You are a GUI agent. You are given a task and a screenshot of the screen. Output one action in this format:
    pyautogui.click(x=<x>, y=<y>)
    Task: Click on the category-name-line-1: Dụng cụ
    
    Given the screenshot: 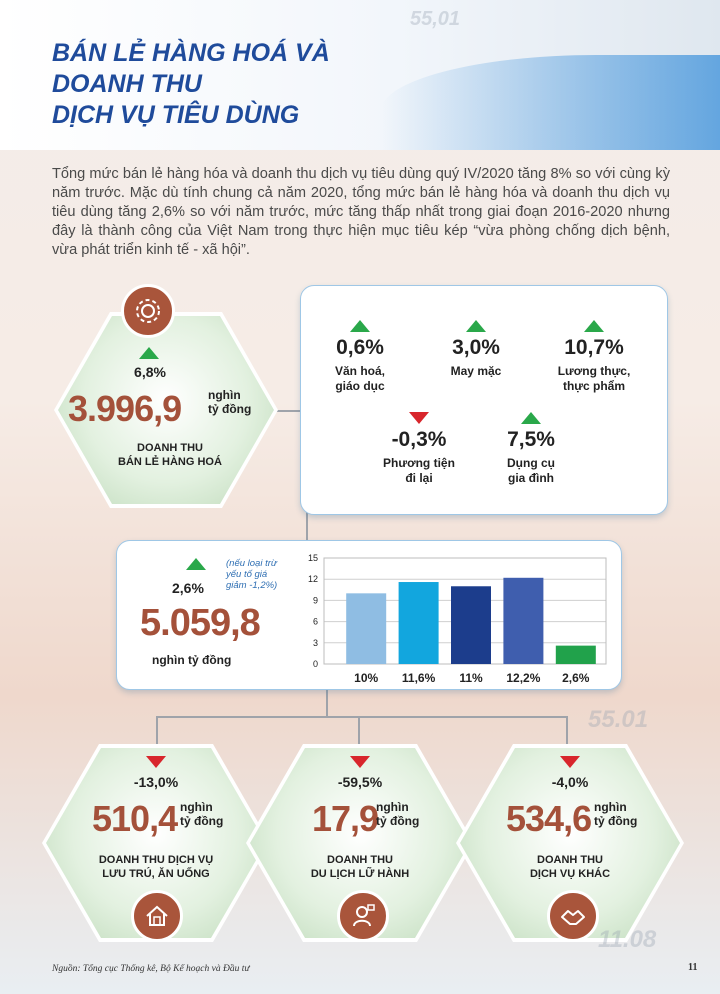 What is the action you would take?
    pyautogui.click(x=531, y=463)
    